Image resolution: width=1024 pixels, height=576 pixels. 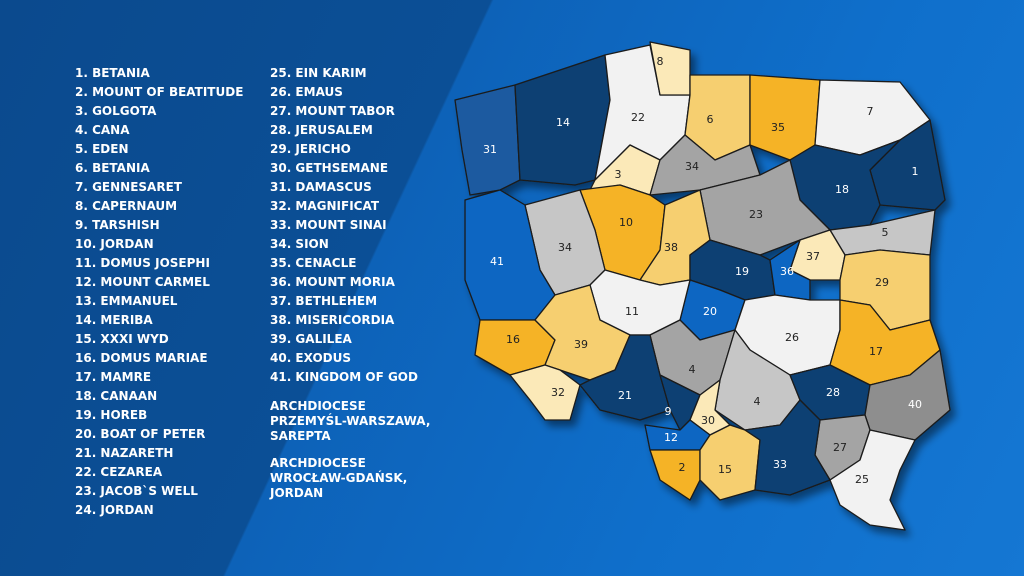 What do you see at coordinates (313, 263) in the screenshot?
I see `legend-item: 35. CENACLE` at bounding box center [313, 263].